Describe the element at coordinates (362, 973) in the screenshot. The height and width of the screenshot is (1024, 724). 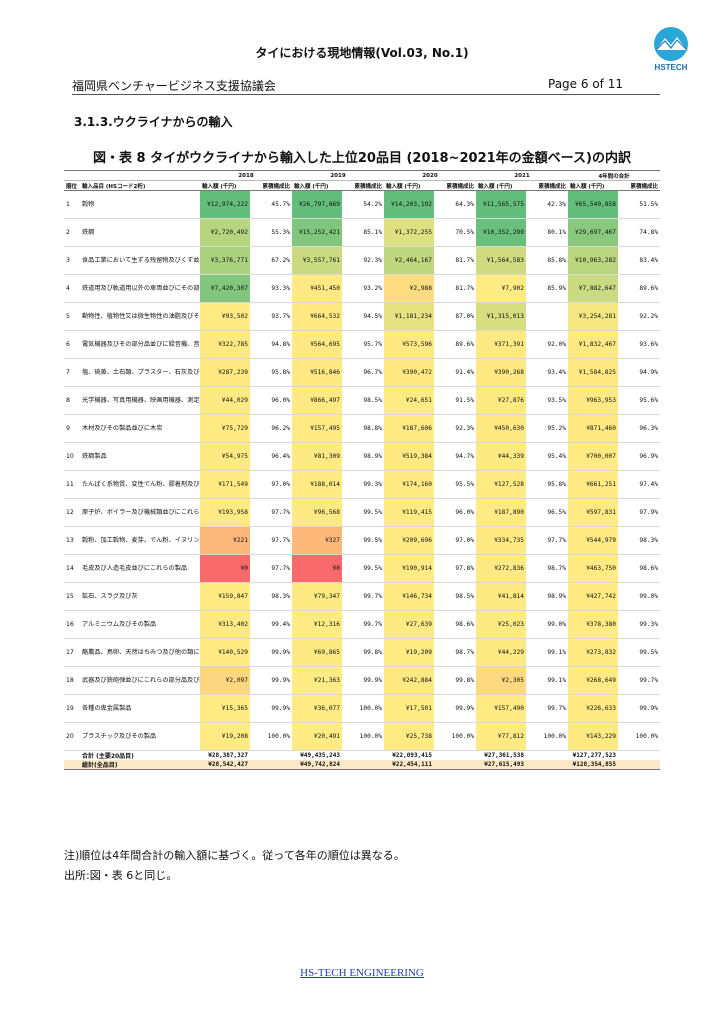
I see `footer-link: HS-TECH ENGINEERING` at that location.